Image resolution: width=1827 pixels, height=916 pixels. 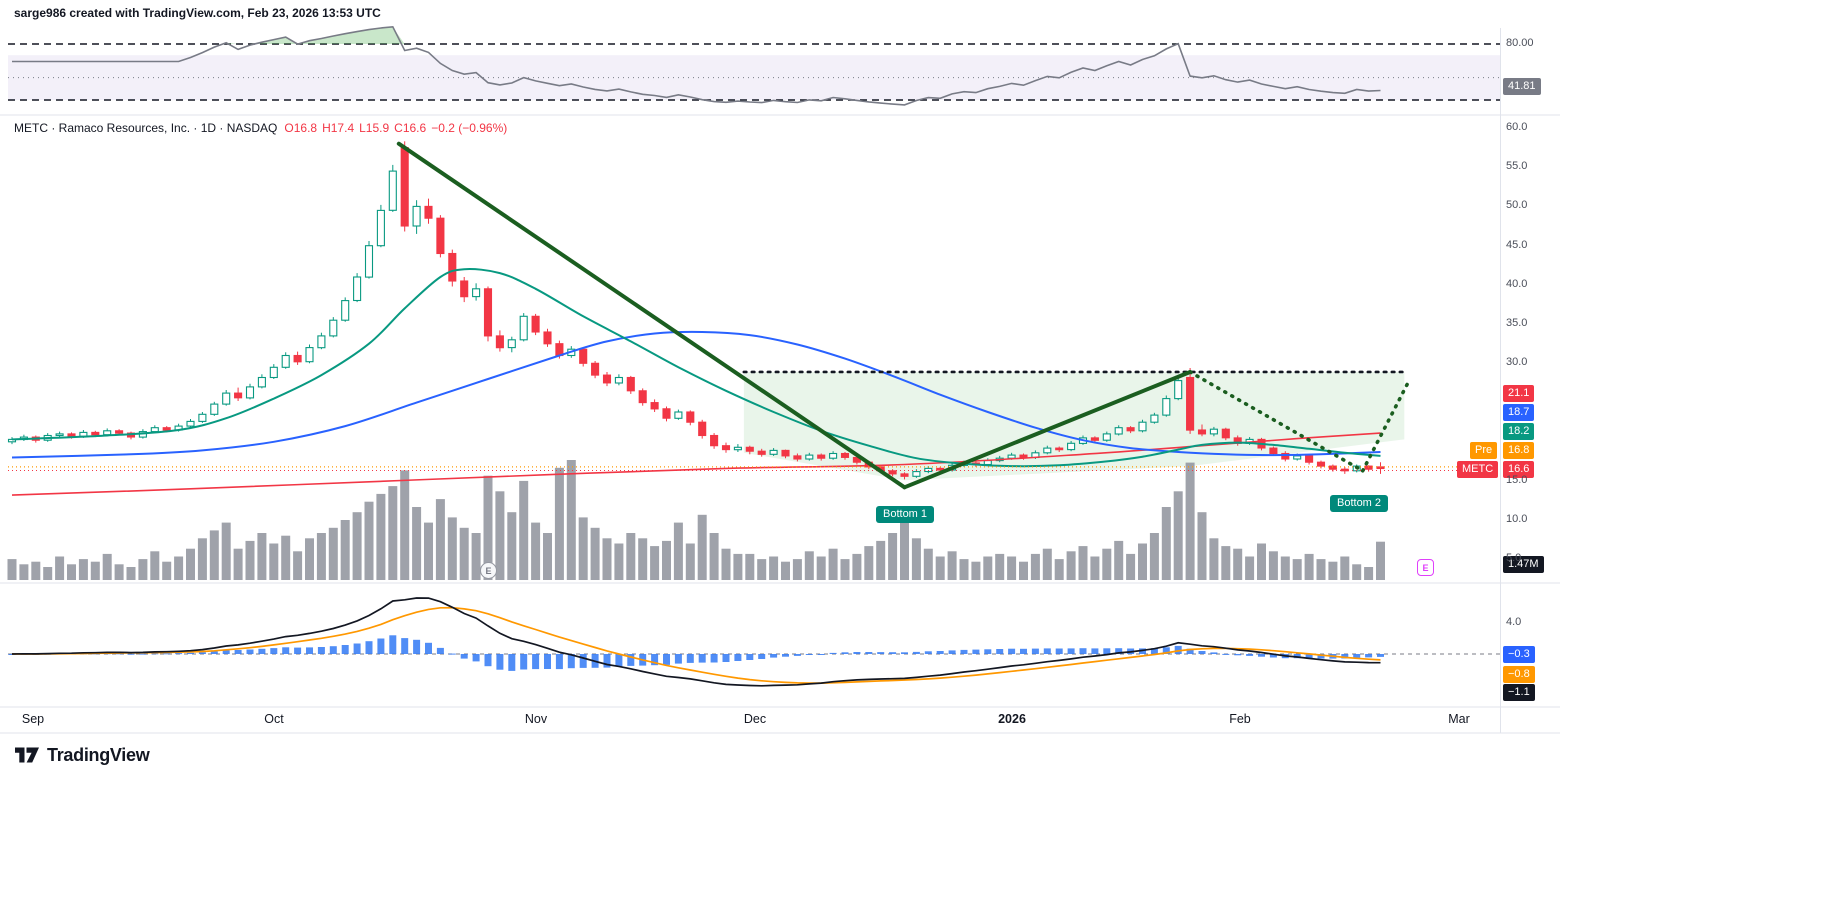 What do you see at coordinates (27, 755) in the screenshot?
I see `tradingview-logo-icon` at bounding box center [27, 755].